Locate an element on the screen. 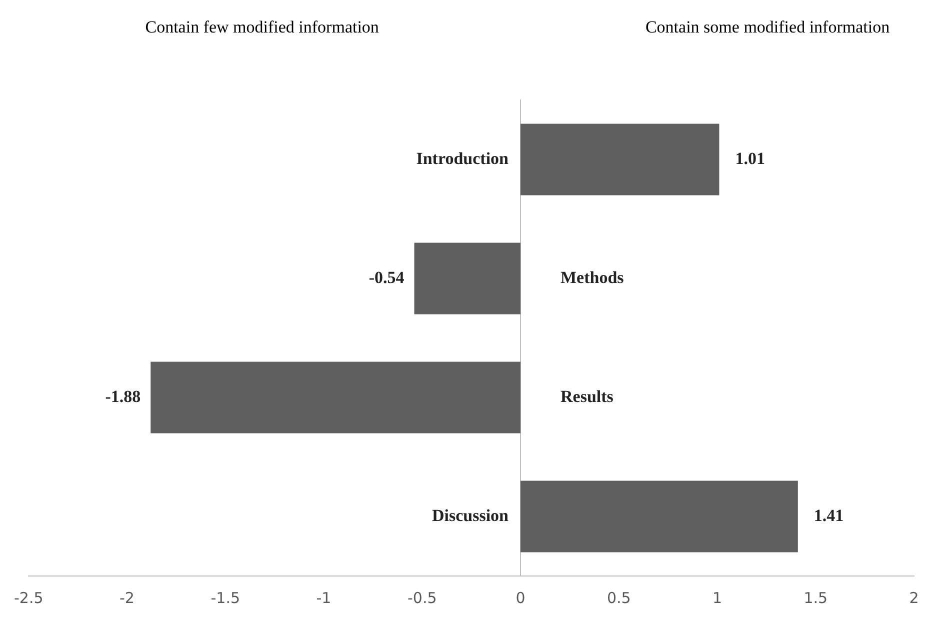  y-tick-label: Results is located at coordinates (587, 396).